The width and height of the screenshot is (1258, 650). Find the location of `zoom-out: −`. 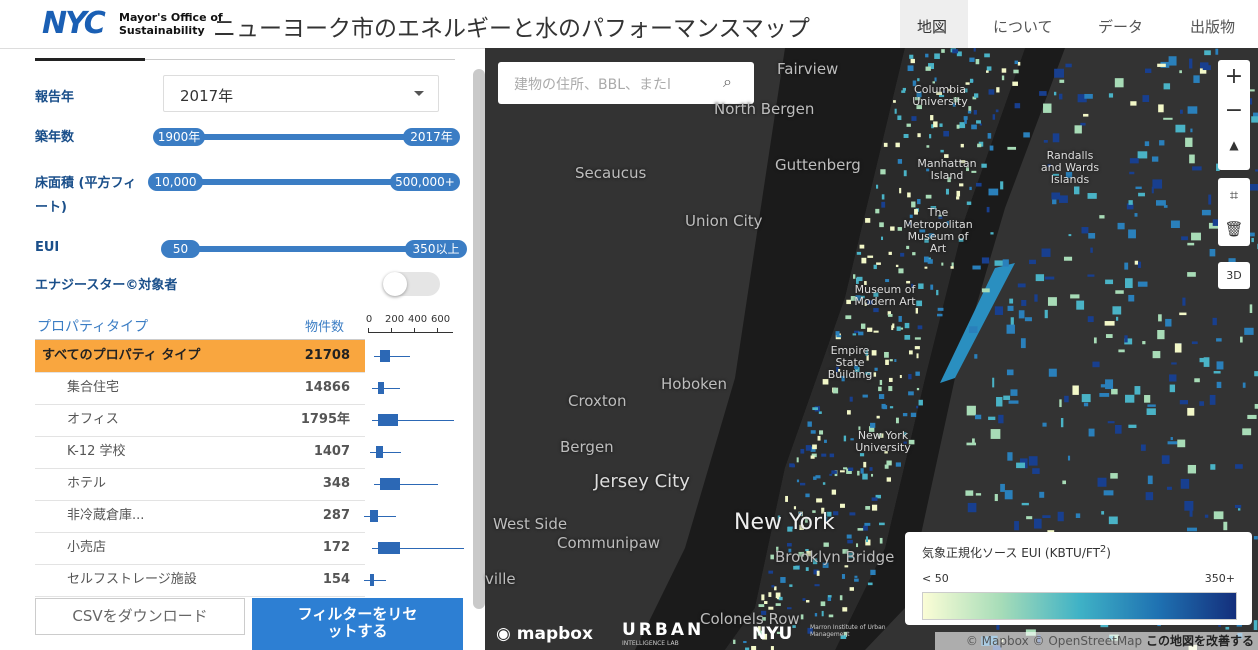

zoom-out: − is located at coordinates (1234, 110).